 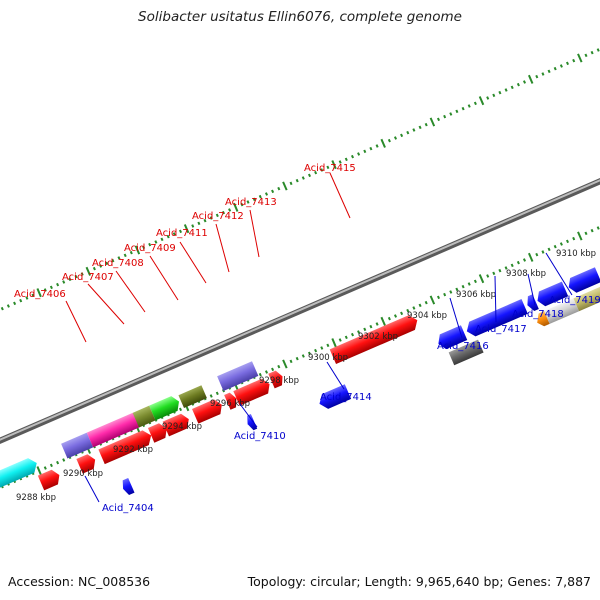 What do you see at coordinates (133, 450) in the screenshot?
I see `scale-label: 9292 kbp` at bounding box center [133, 450].